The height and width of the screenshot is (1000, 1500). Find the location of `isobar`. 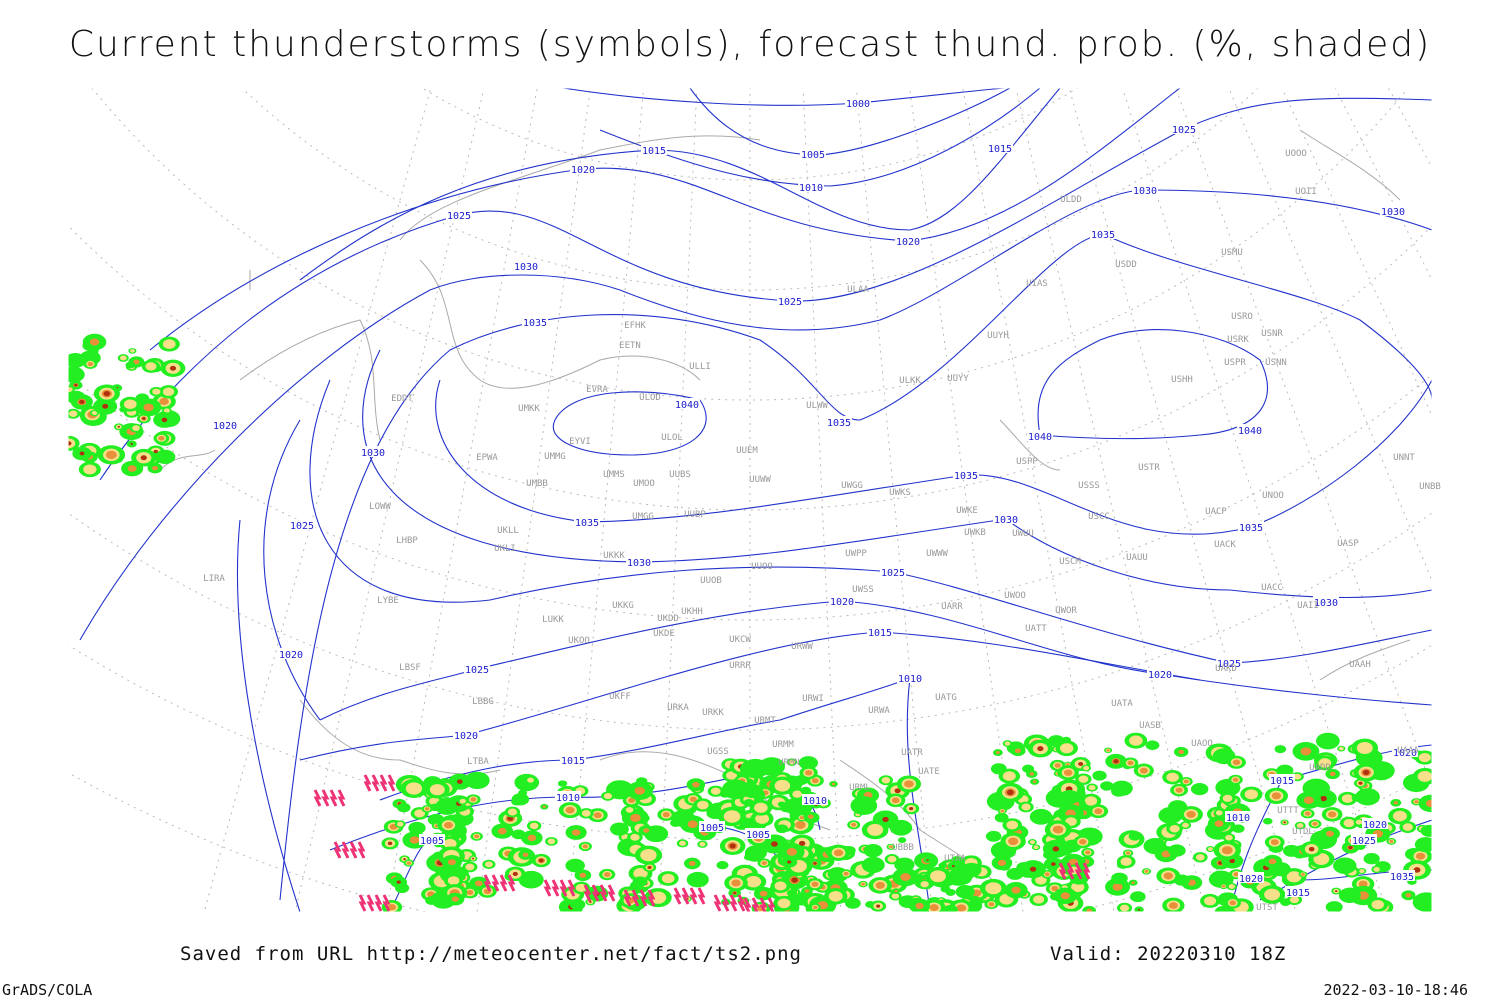

isobar is located at coordinates (933, 457).